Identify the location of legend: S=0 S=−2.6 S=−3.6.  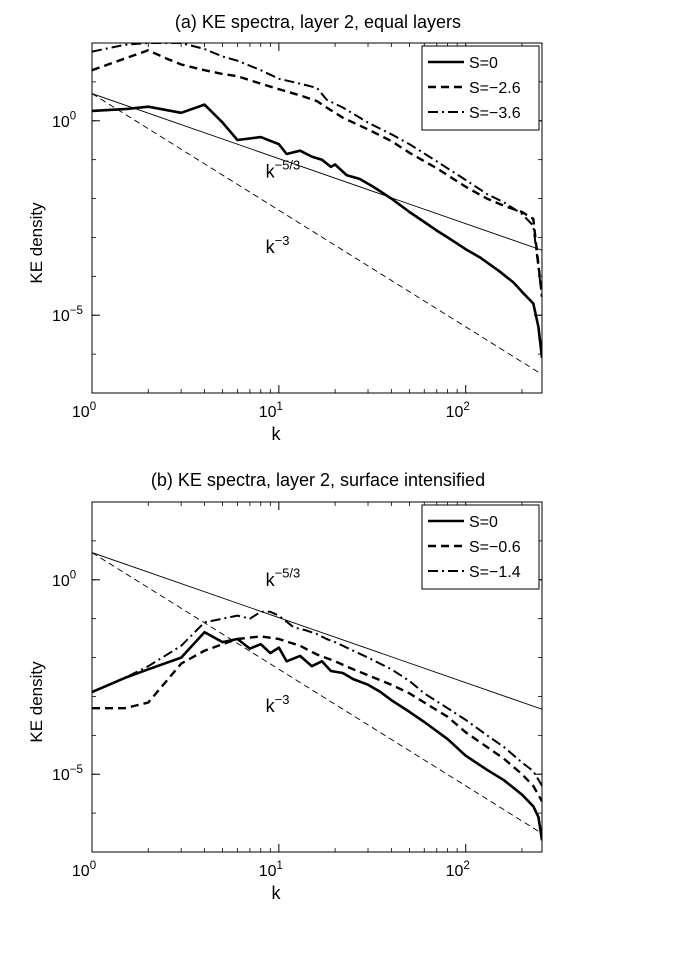
(480, 88).